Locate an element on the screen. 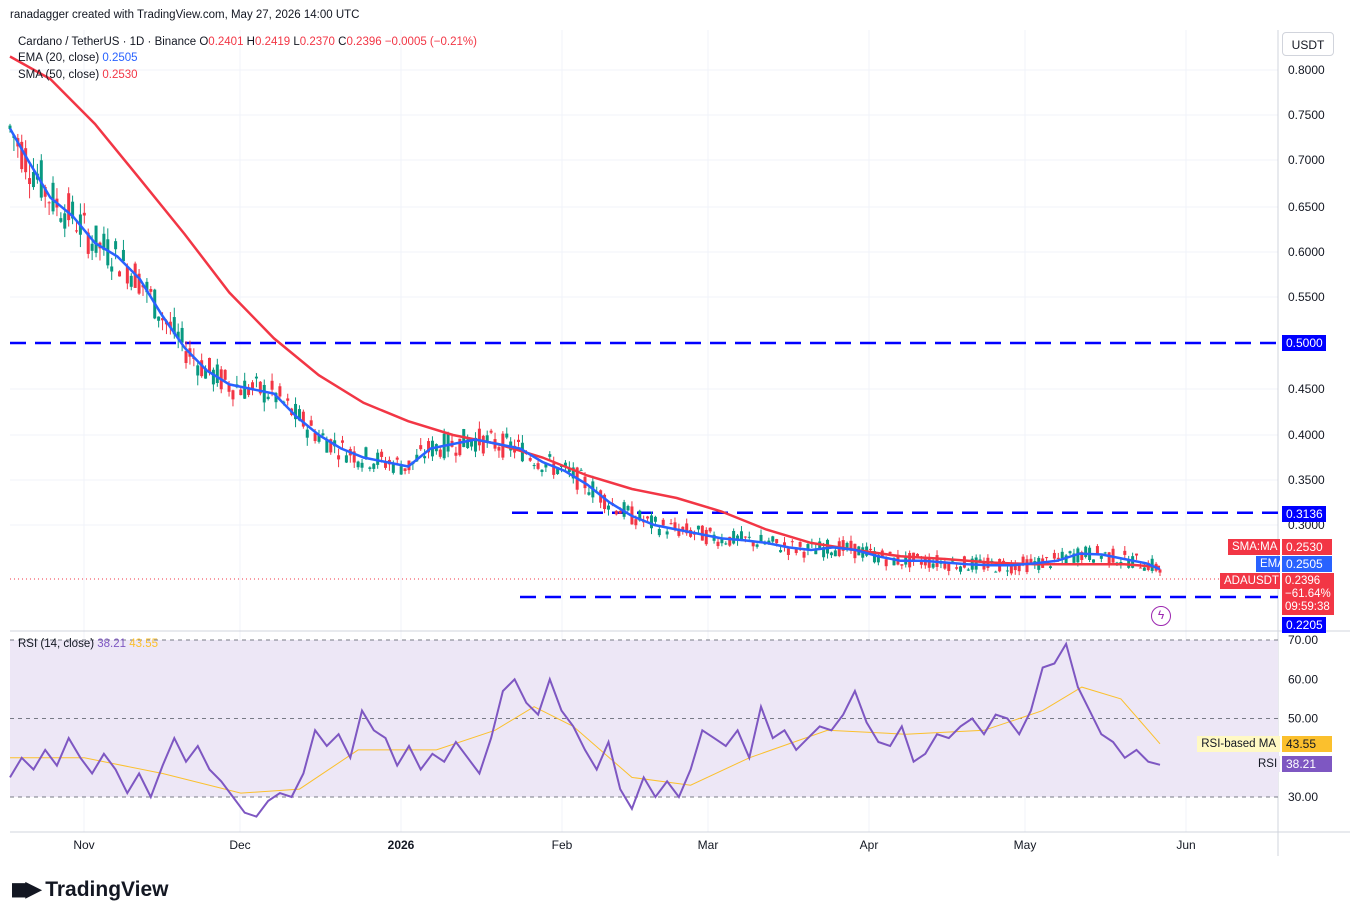 The image size is (1354, 919). sma-legend: SMA (50, close) 0.2530 is located at coordinates (78, 75).